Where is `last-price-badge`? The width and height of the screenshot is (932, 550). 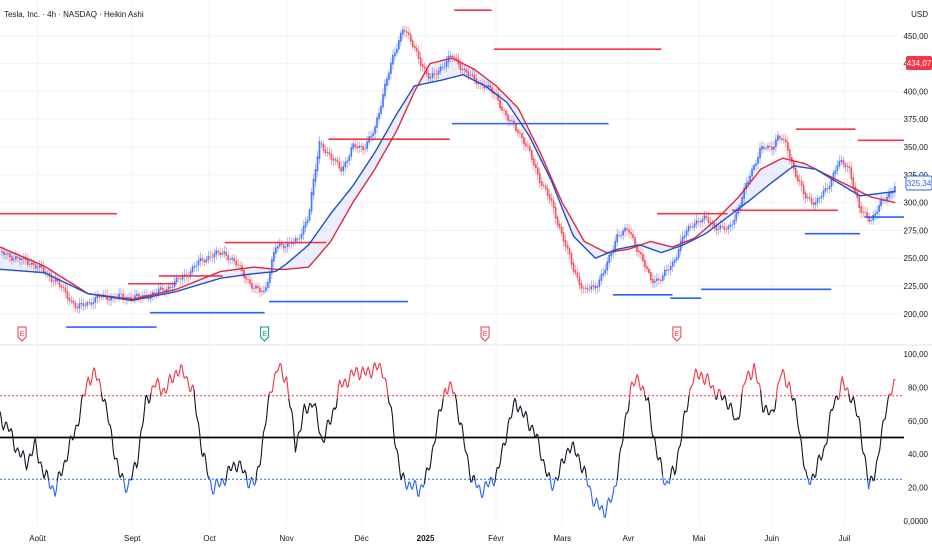 last-price-badge is located at coordinates (919, 63).